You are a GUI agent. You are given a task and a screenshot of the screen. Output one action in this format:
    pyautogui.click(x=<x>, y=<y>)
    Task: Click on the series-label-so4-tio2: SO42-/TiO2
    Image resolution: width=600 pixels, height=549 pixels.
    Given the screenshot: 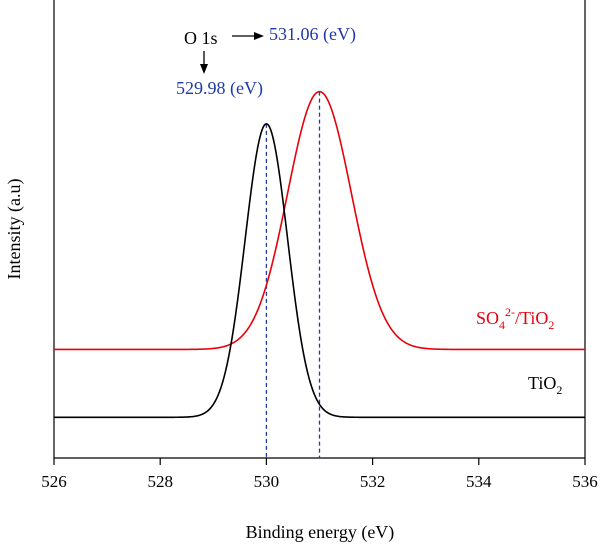 What is the action you would take?
    pyautogui.click(x=515, y=318)
    